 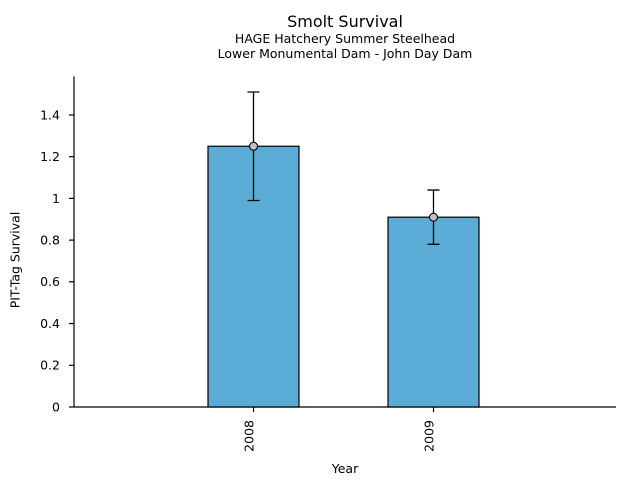 I want to click on y-axis-tick-label: 0.2, so click(x=50, y=365).